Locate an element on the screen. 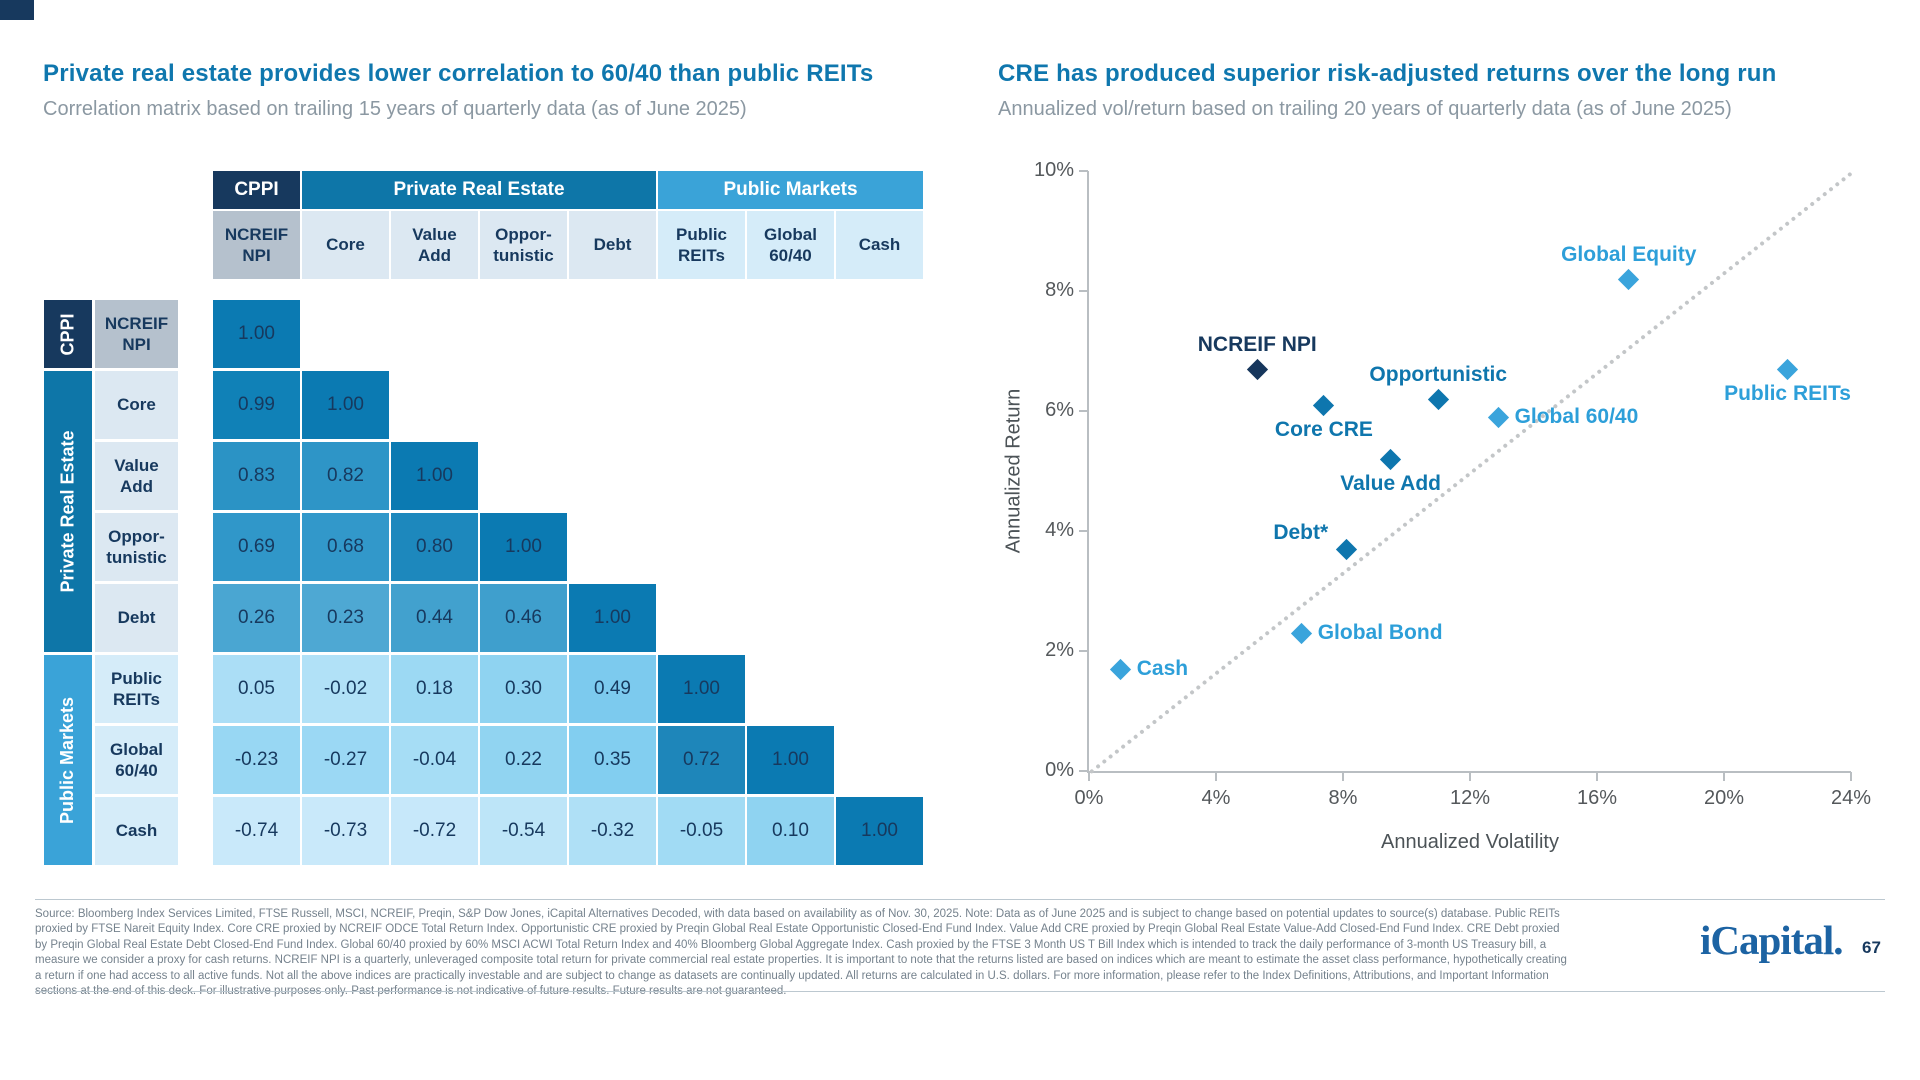  matrix-cell: -0.32 is located at coordinates (612, 831).